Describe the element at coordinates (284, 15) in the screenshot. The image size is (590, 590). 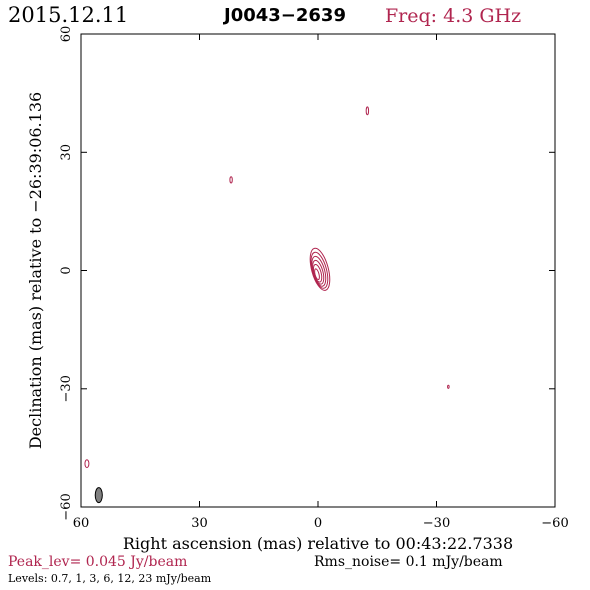
I see `source-name: J0043−2639` at that location.